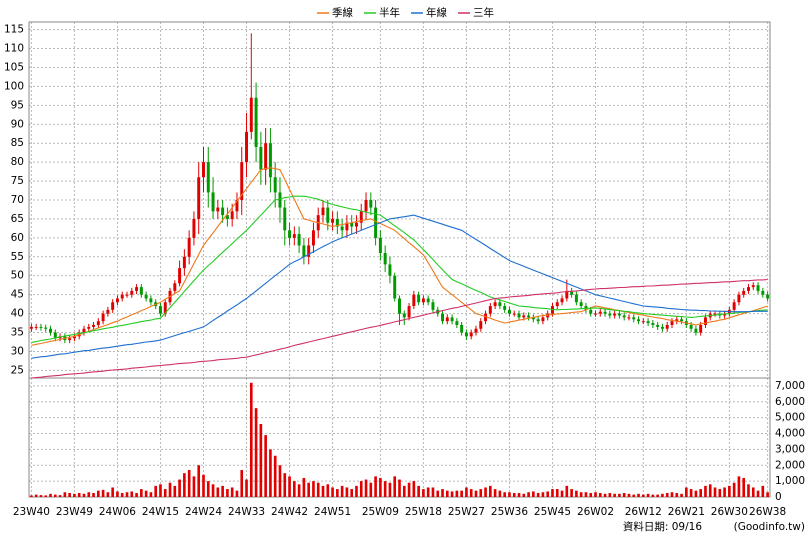 The image size is (808, 544). I want to click on y-tick-label: 25, so click(17, 370).